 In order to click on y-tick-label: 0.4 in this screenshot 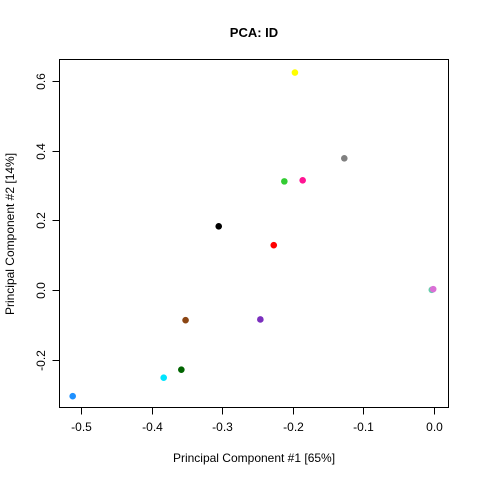, I will do `click(41, 151)`.